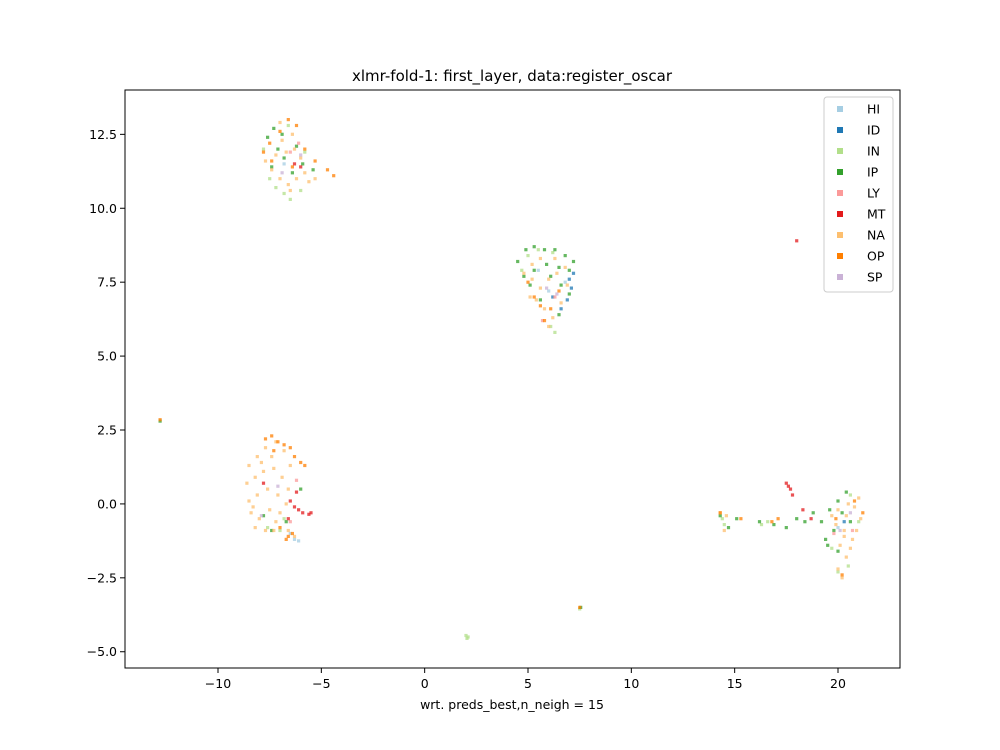  Describe the element at coordinates (873, 130) in the screenshot. I see `legend-label-id: ID` at that location.